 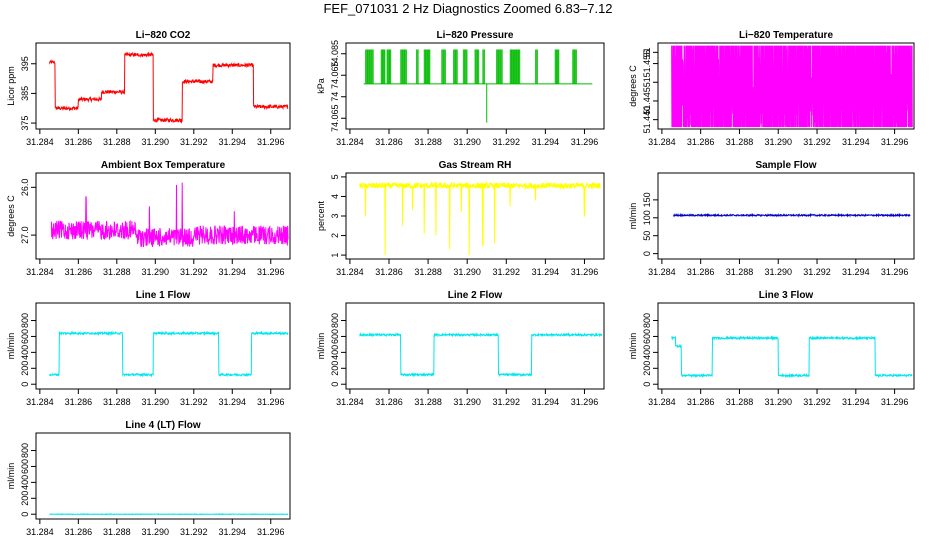 What do you see at coordinates (647, 52) in the screenshot?
I see `y-tick-label: 51` at bounding box center [647, 52].